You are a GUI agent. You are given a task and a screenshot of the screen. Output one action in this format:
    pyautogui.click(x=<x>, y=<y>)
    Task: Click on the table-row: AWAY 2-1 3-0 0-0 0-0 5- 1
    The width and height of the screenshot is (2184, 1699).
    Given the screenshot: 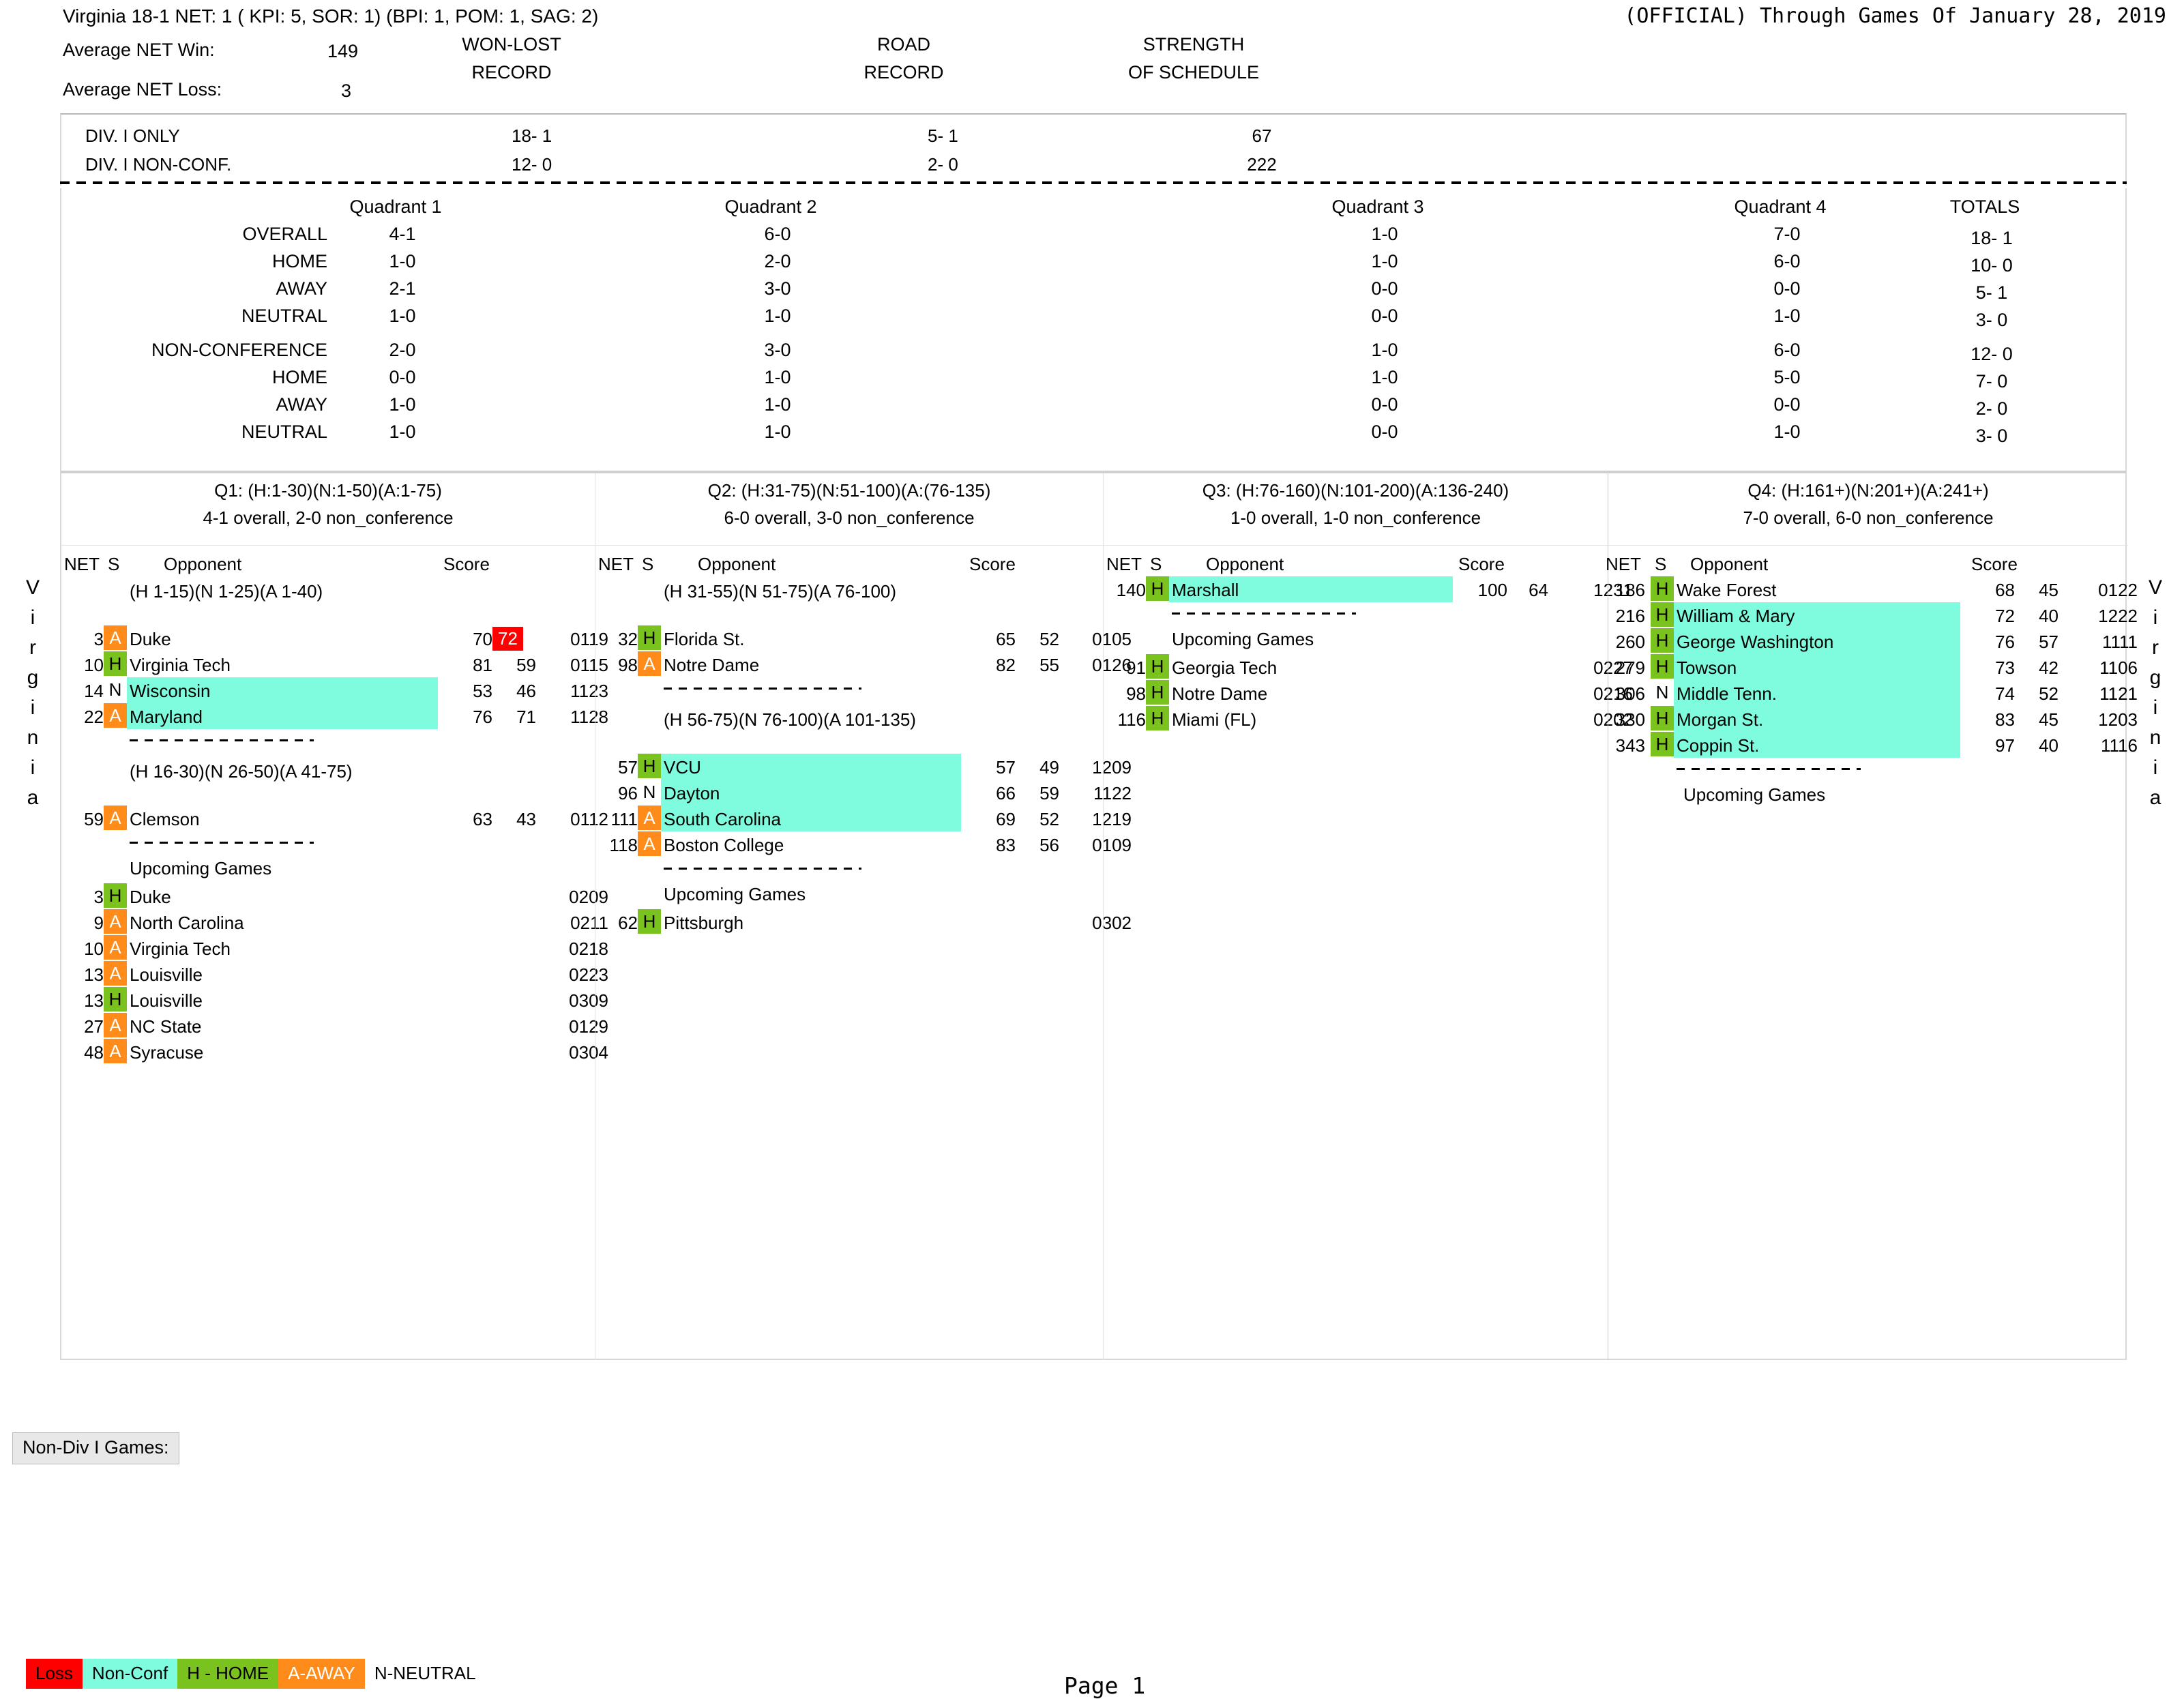 What is the action you would take?
    pyautogui.click(x=1093, y=291)
    